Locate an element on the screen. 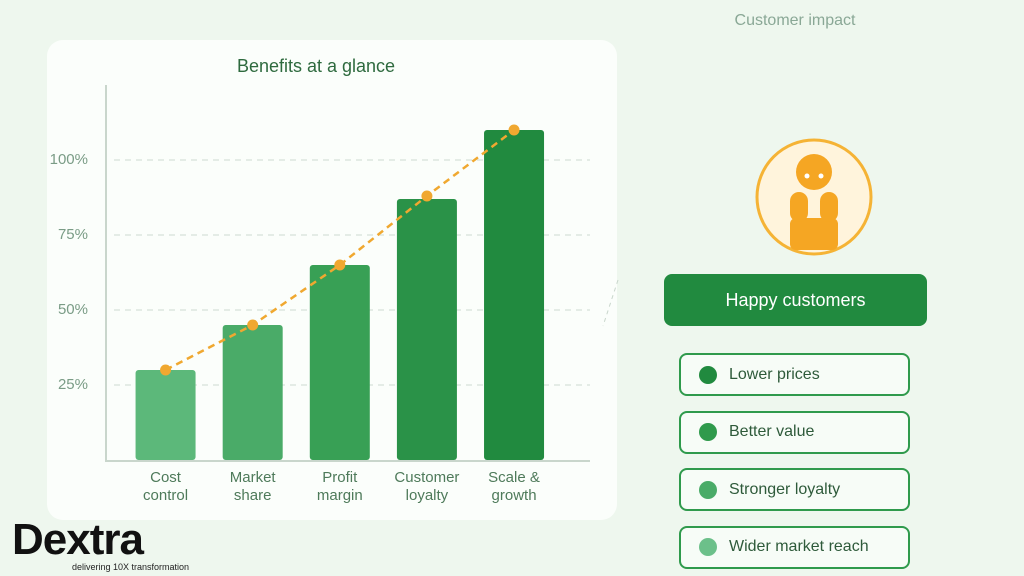 The image size is (1024, 576). section-header: Customer impact is located at coordinates (795, 20).